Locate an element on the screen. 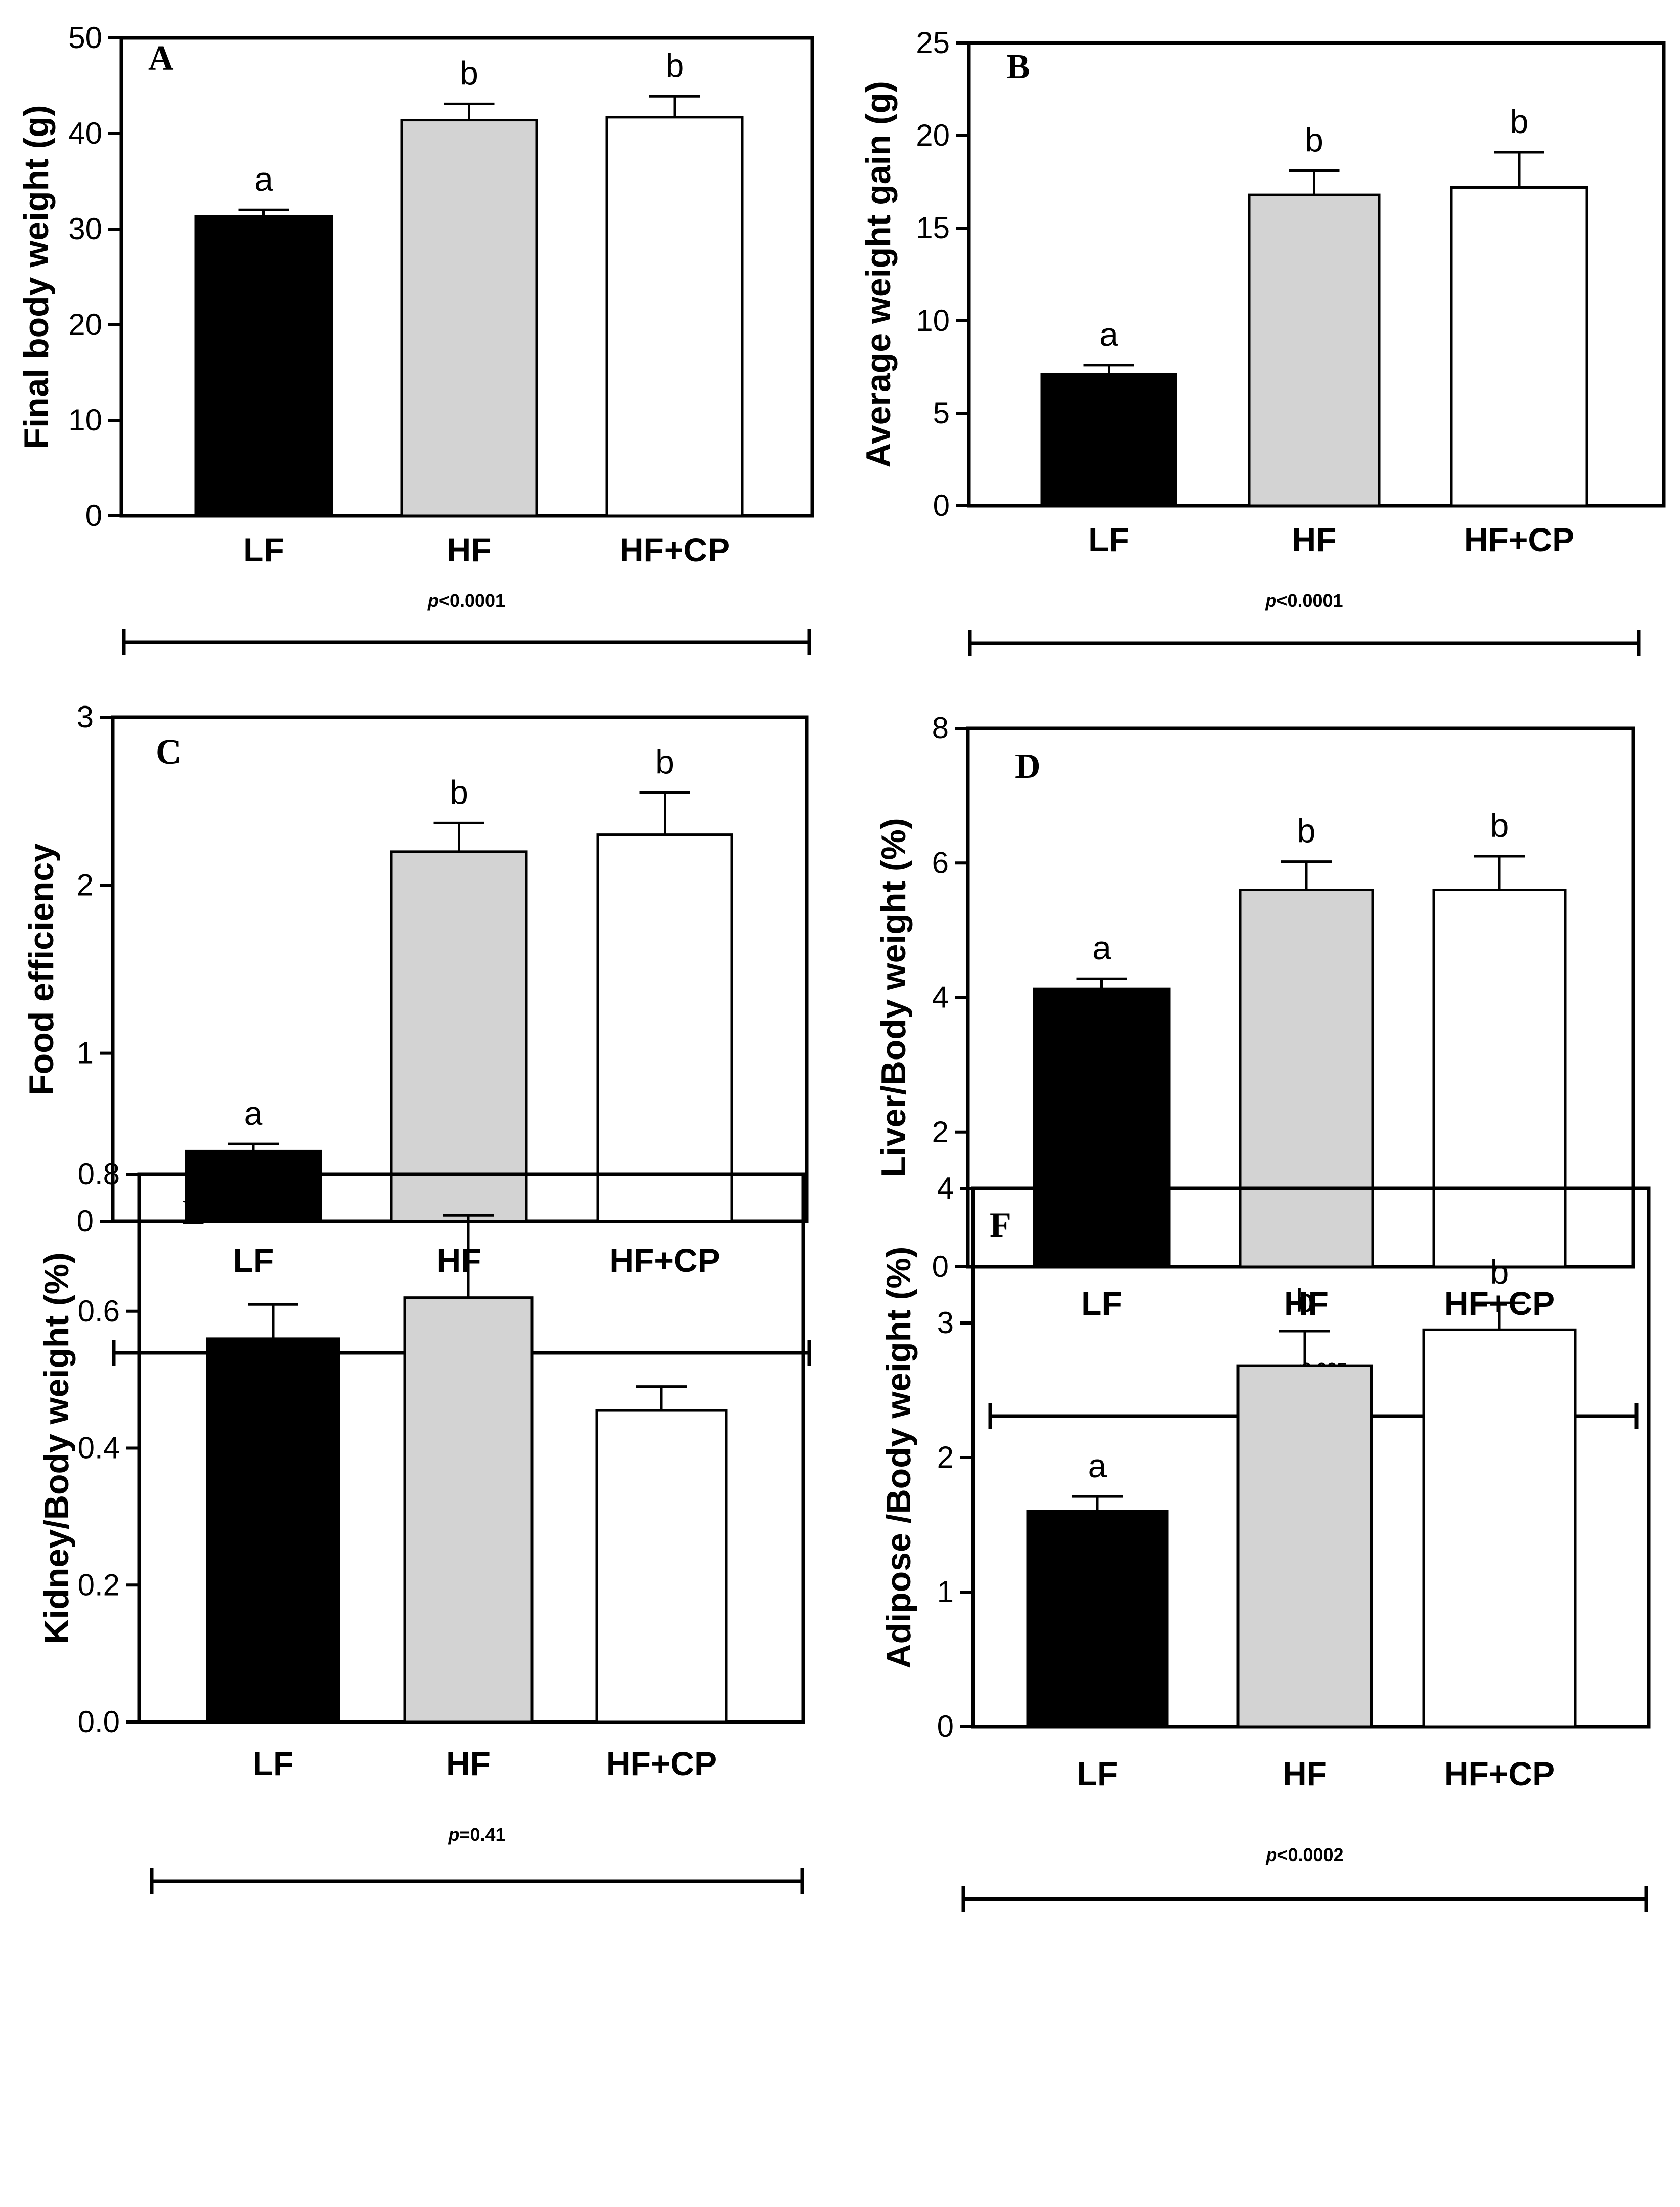 The image size is (1680, 2207). y-tick-label: 0.4 is located at coordinates (99, 1448).